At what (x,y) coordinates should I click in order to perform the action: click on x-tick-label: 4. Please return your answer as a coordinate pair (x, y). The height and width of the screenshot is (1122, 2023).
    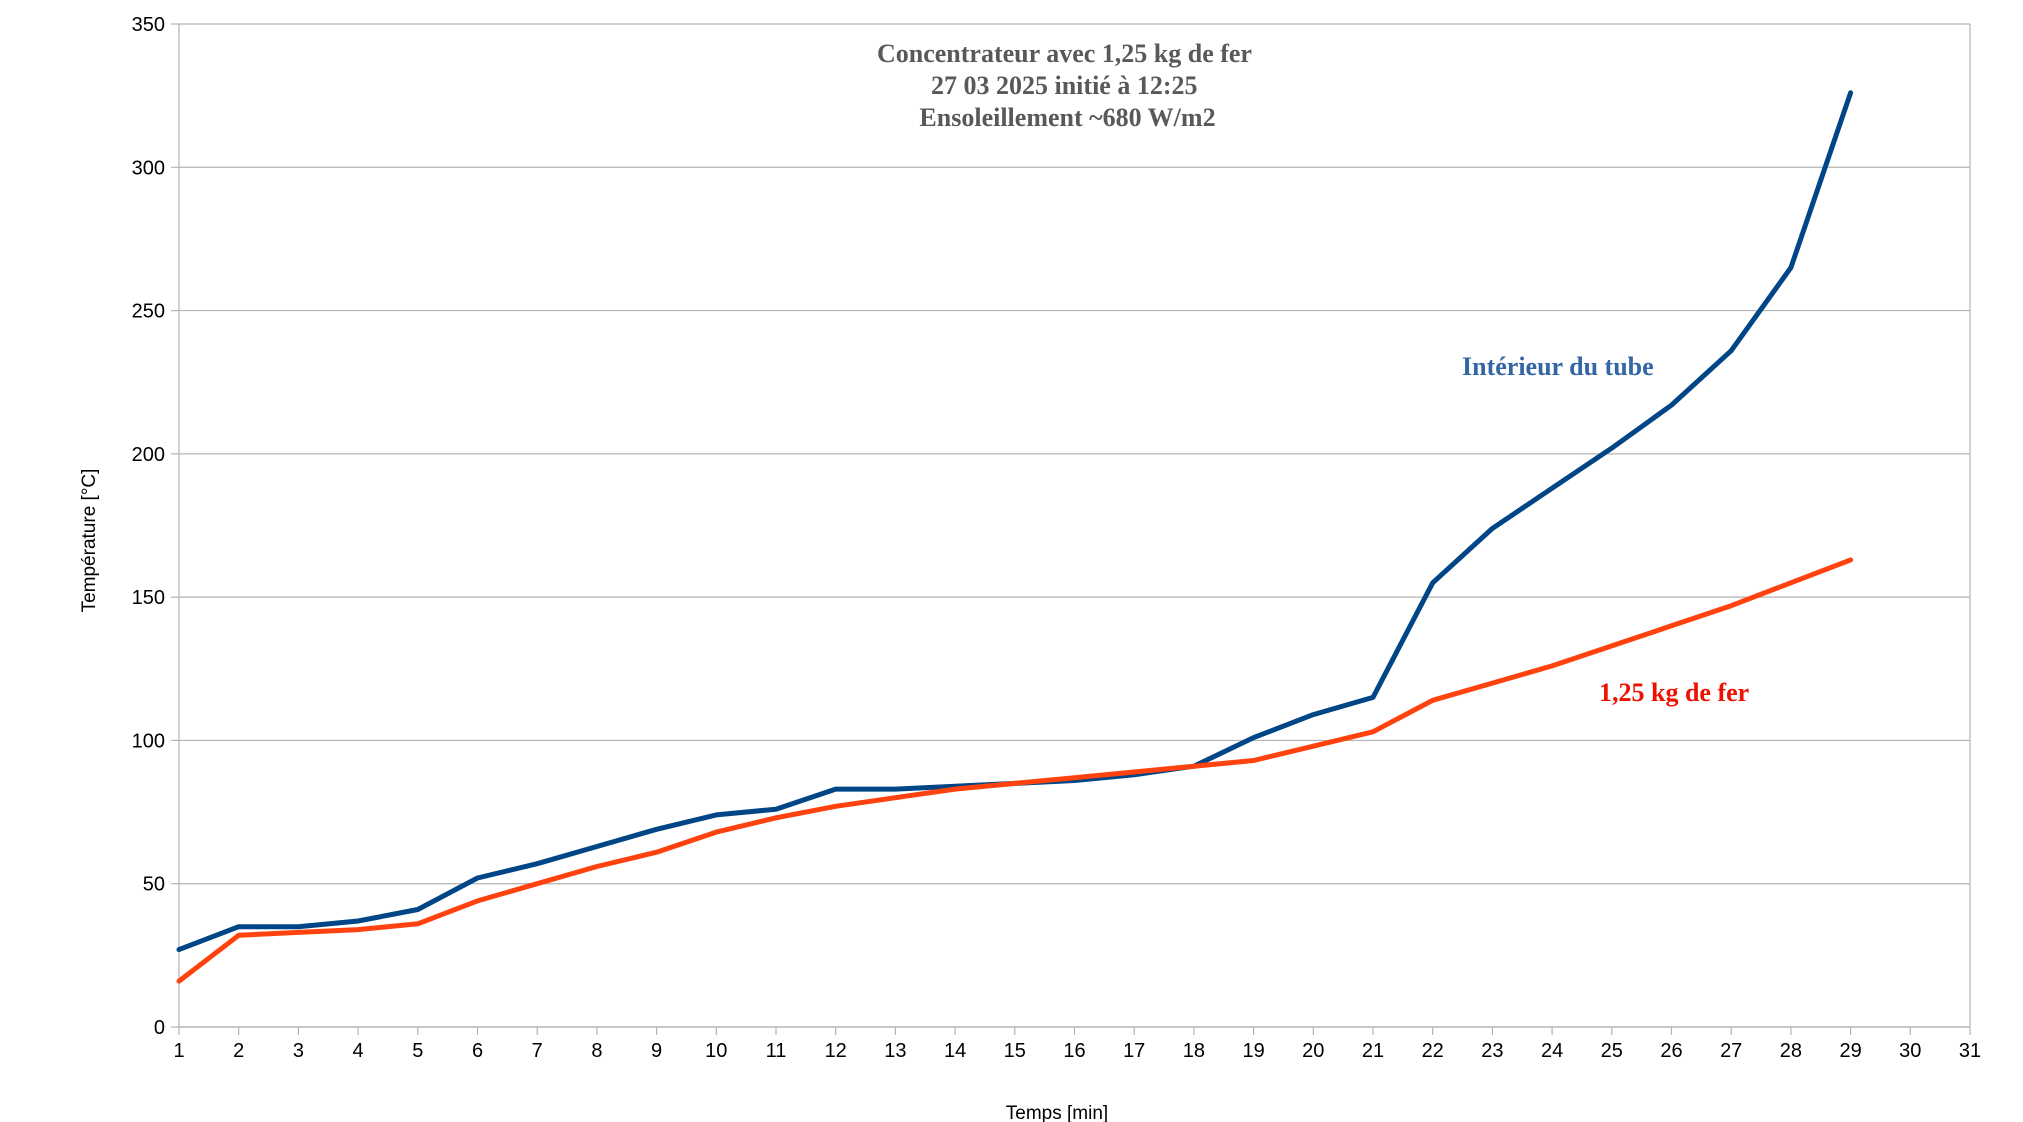
    Looking at the image, I should click on (358, 1051).